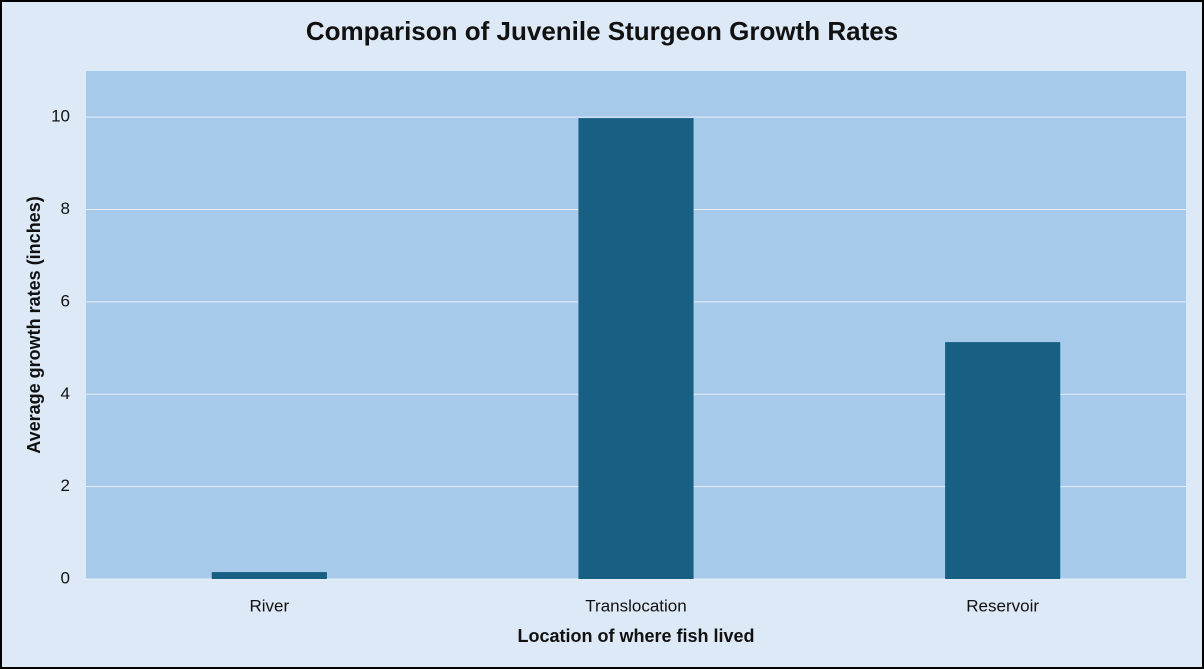 This screenshot has width=1204, height=669. What do you see at coordinates (65, 393) in the screenshot?
I see `y-tick-label: 4` at bounding box center [65, 393].